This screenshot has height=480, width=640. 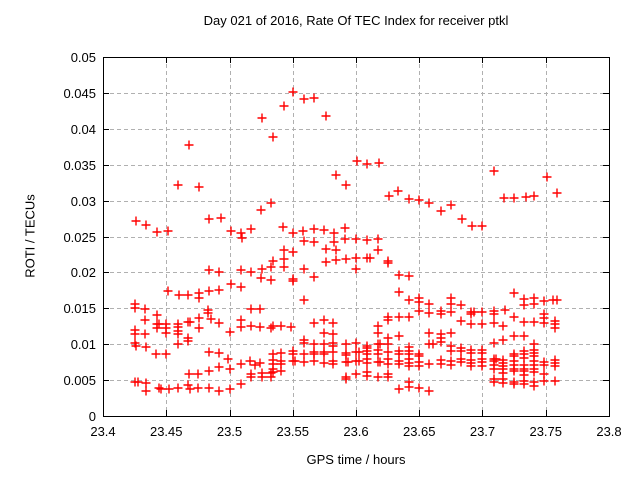 I want to click on y-tick-label: 0.005, so click(x=79, y=381).